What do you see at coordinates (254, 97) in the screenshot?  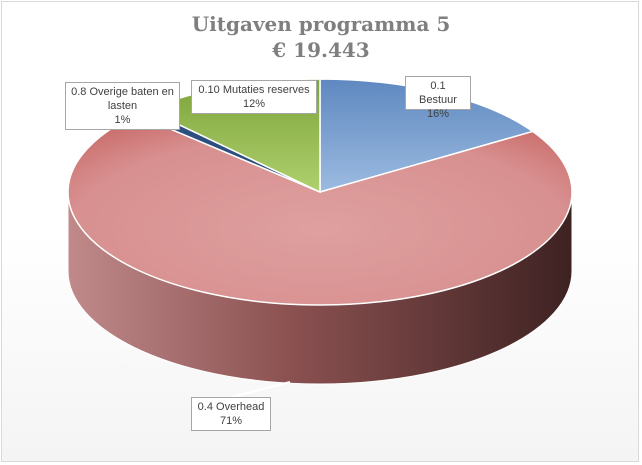 I see `data-label-mutaties-reserves: 0.10 Mutaties reserves 12%` at bounding box center [254, 97].